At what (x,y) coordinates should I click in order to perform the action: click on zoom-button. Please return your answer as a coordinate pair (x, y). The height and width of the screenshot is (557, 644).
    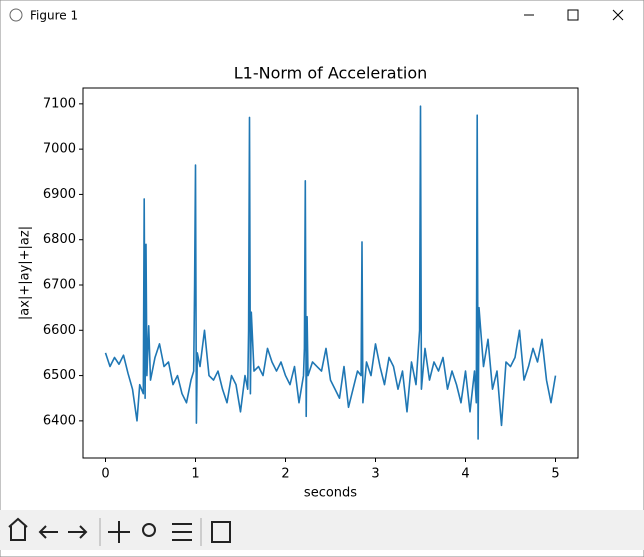
    Looking at the image, I should click on (149, 530).